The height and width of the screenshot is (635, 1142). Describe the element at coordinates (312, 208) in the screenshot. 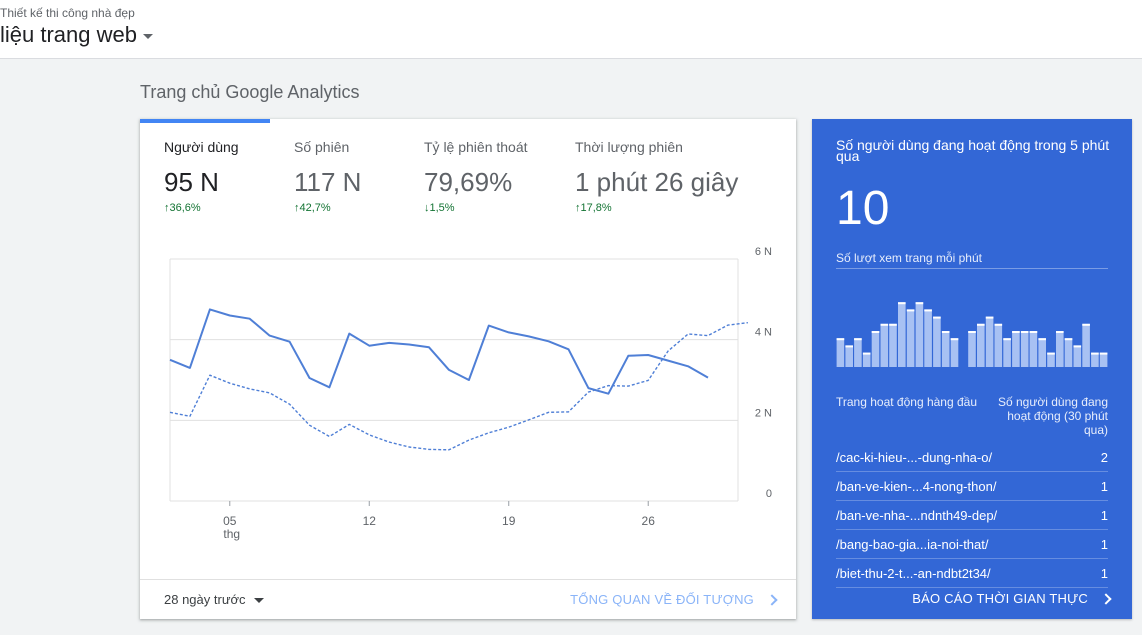

I see `metric-change: ↑42,7%` at that location.